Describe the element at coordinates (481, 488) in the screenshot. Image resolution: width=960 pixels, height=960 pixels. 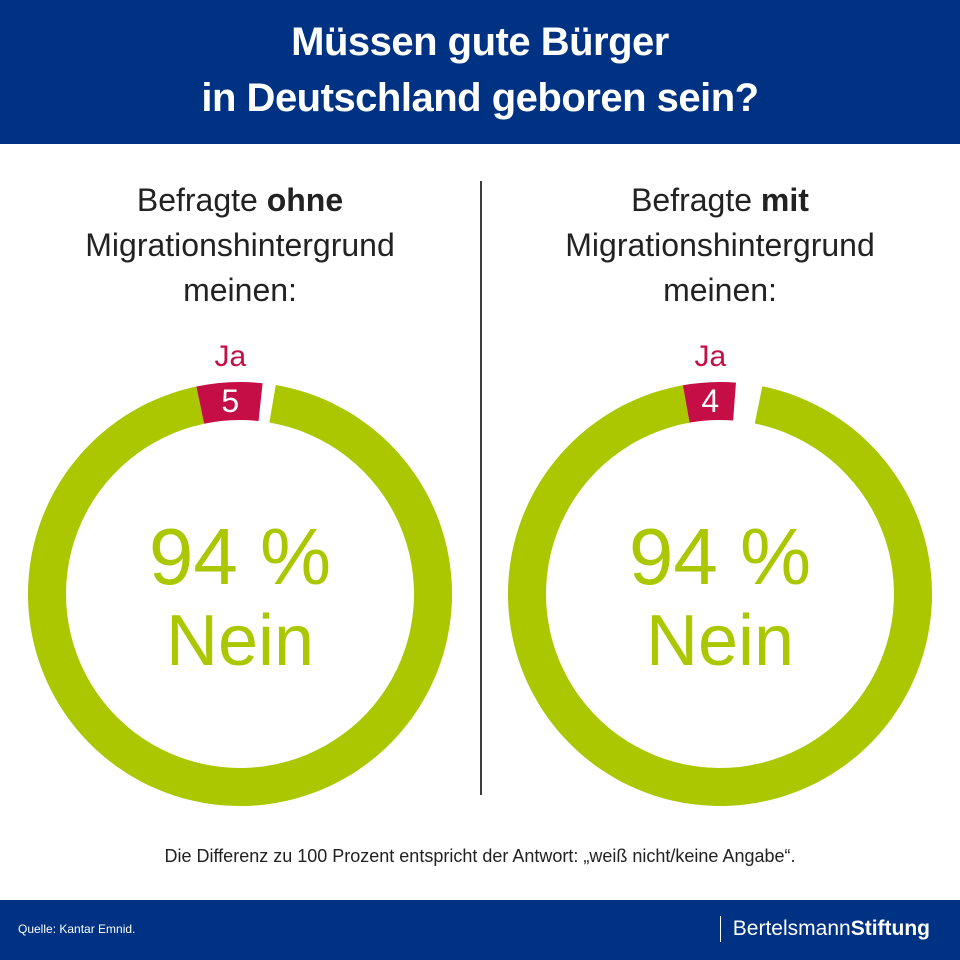
I see `panel-divider` at that location.